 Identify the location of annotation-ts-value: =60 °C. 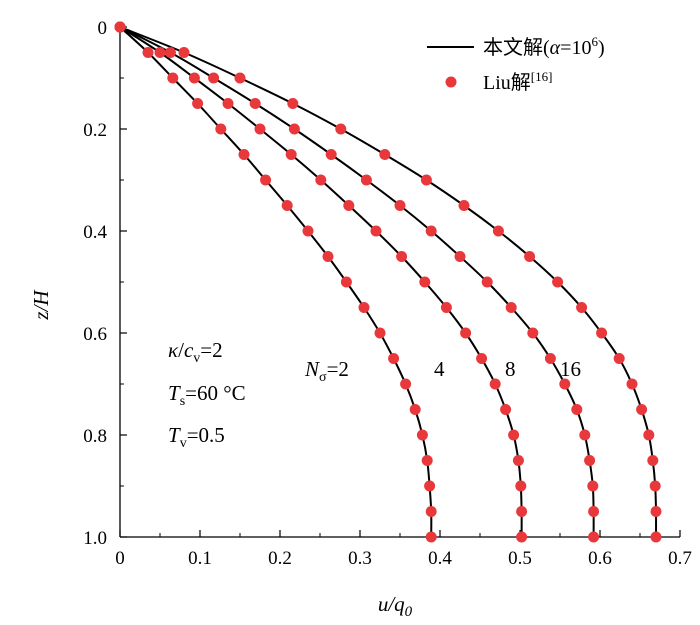
(215, 393).